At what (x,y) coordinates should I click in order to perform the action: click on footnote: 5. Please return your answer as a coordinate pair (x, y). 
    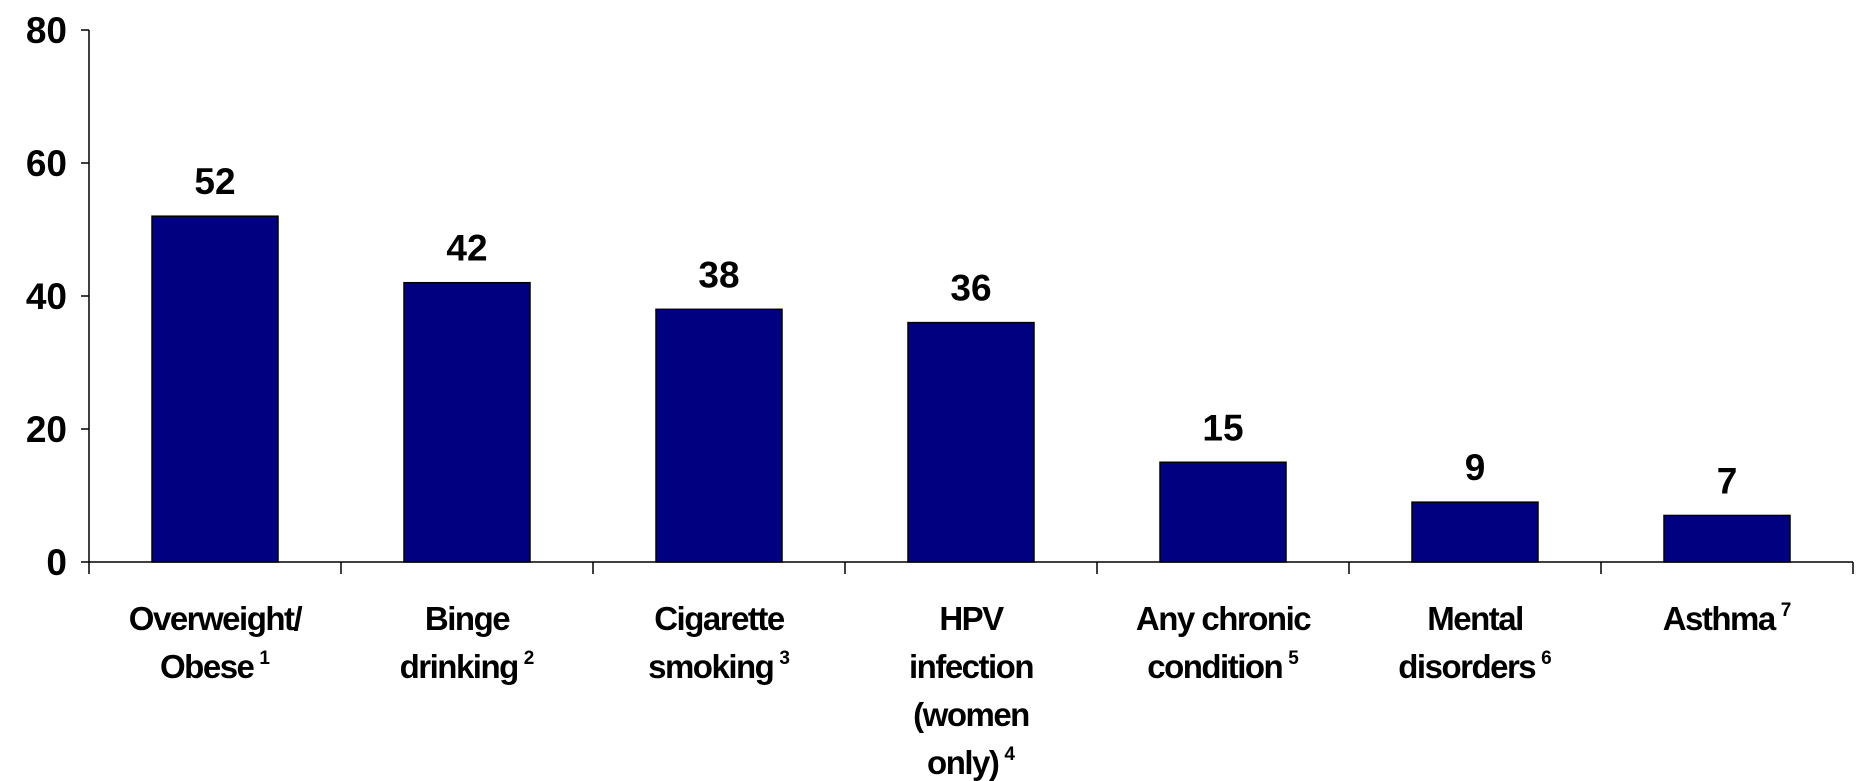
    Looking at the image, I should click on (1293, 658).